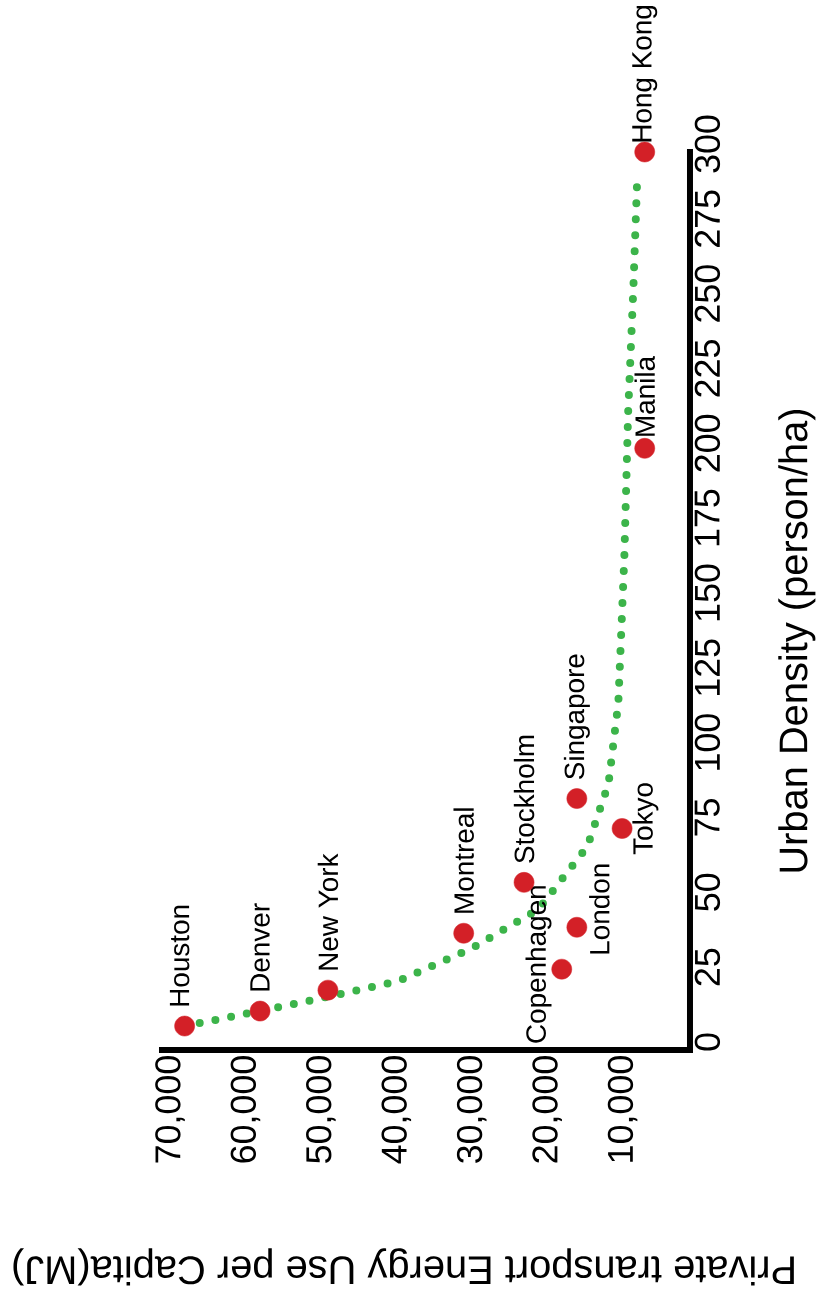 This screenshot has height=1300, width=816. Describe the element at coordinates (471, 1110) in the screenshot. I see `x-tick-label: 30,000` at that location.